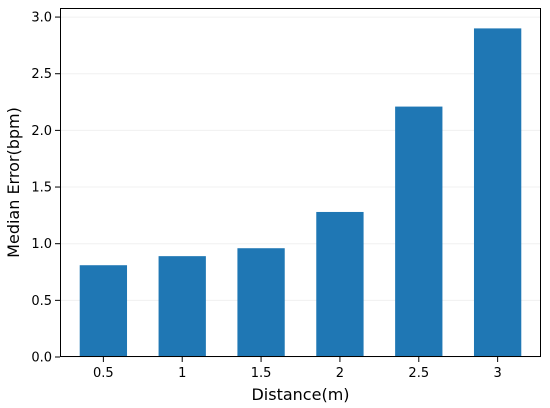 The image size is (550, 408). What do you see at coordinates (497, 373) in the screenshot?
I see `x-tick-label: 3` at bounding box center [497, 373].